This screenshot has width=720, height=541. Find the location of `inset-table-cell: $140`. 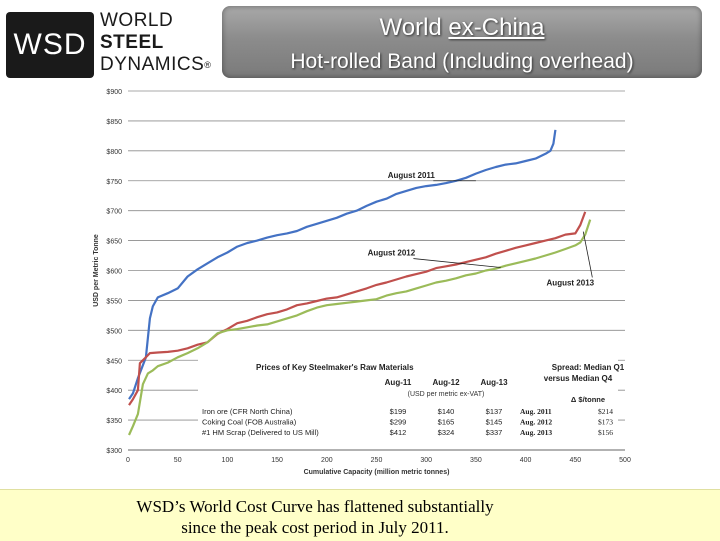

inset-table-cell: $140 is located at coordinates (446, 411).